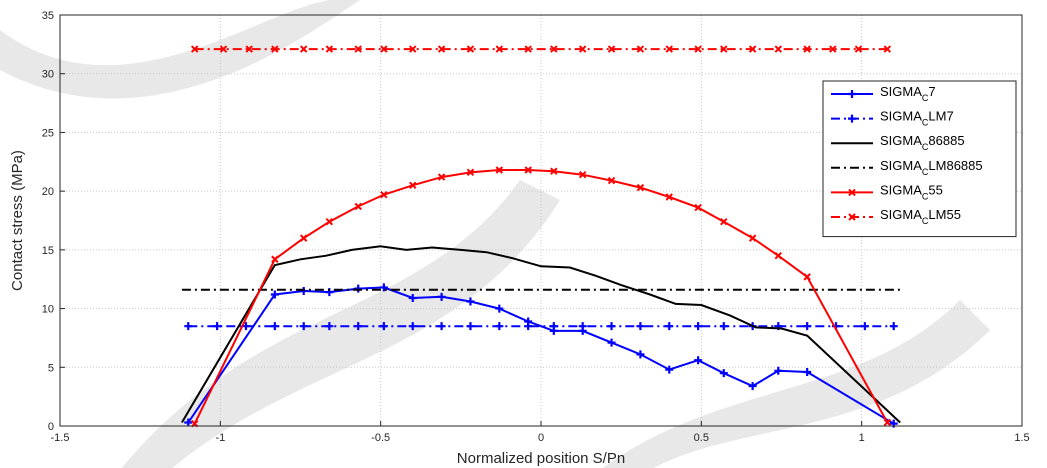  I want to click on legend-entry: SIGMAC55, so click(887, 191).